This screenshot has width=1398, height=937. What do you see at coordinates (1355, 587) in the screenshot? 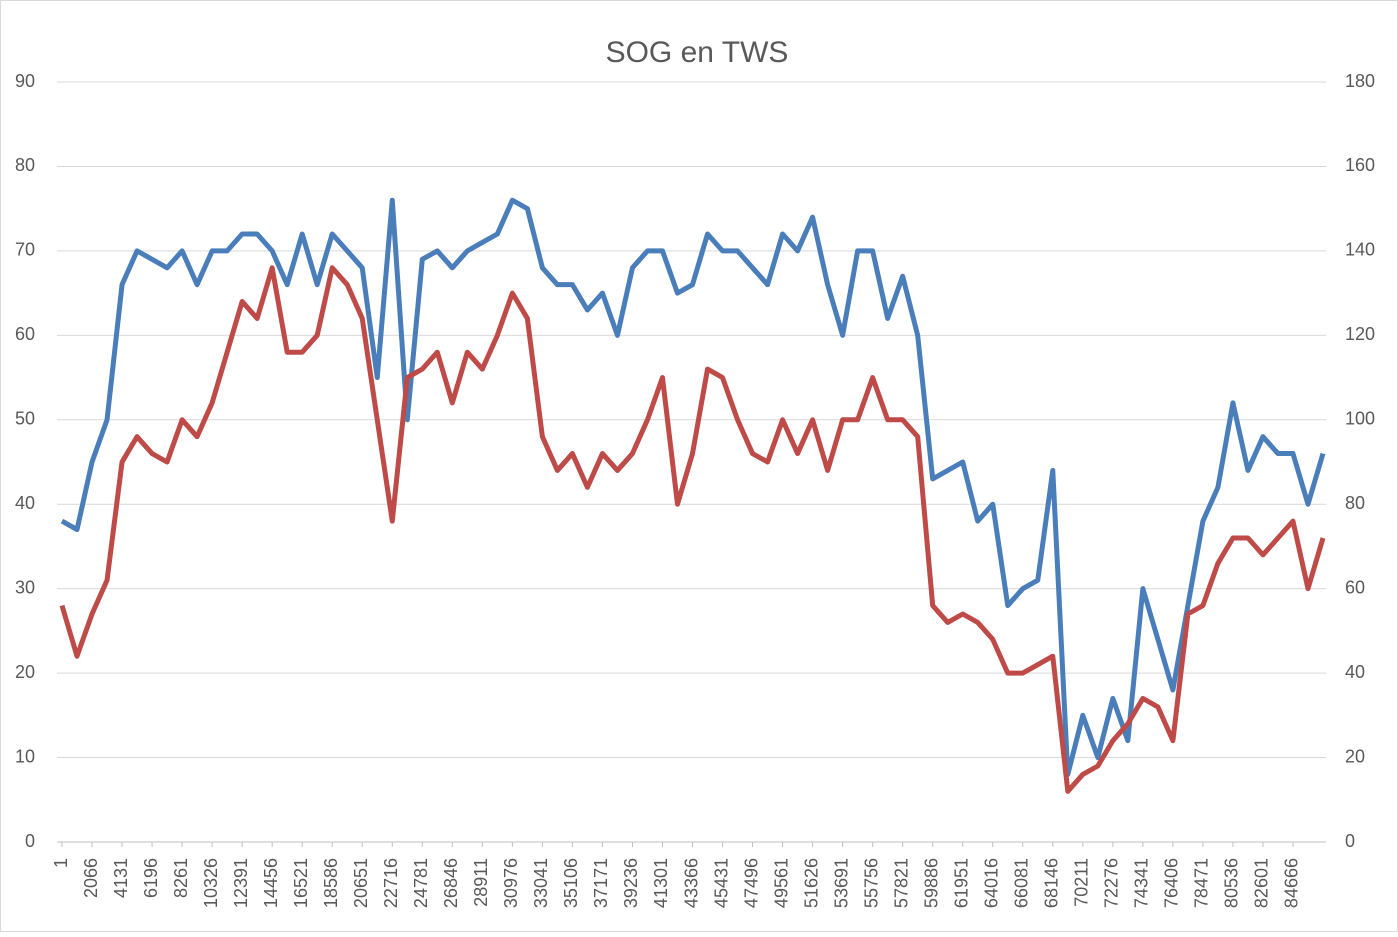
I see `y2-tick-label: 60` at bounding box center [1355, 587].